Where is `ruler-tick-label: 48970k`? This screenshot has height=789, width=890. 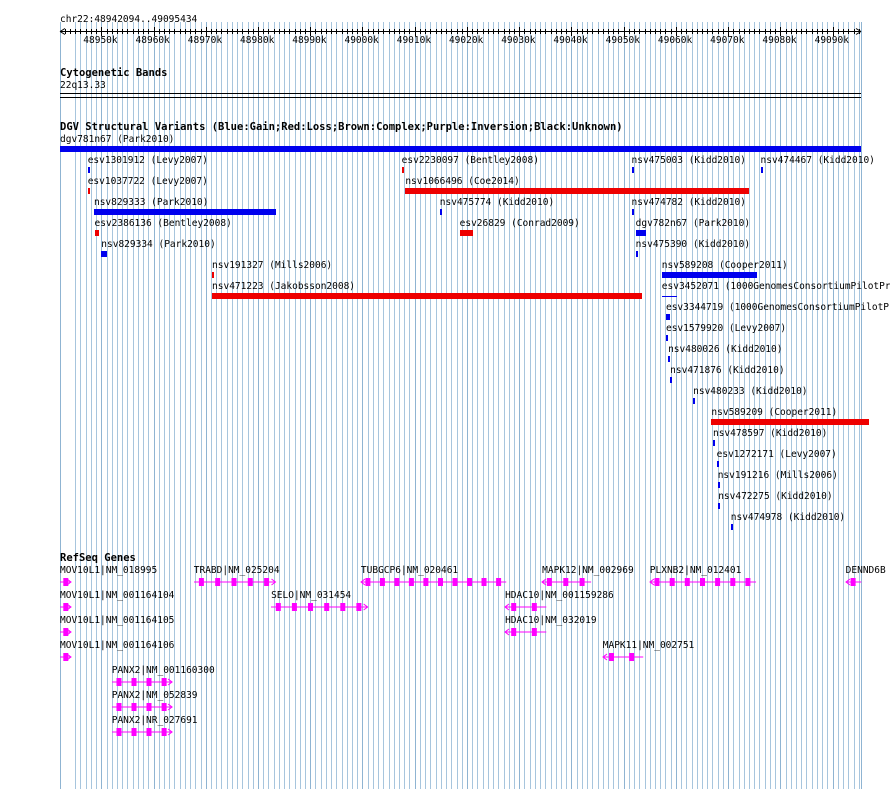
ruler-tick-label: 48970k is located at coordinates (205, 40).